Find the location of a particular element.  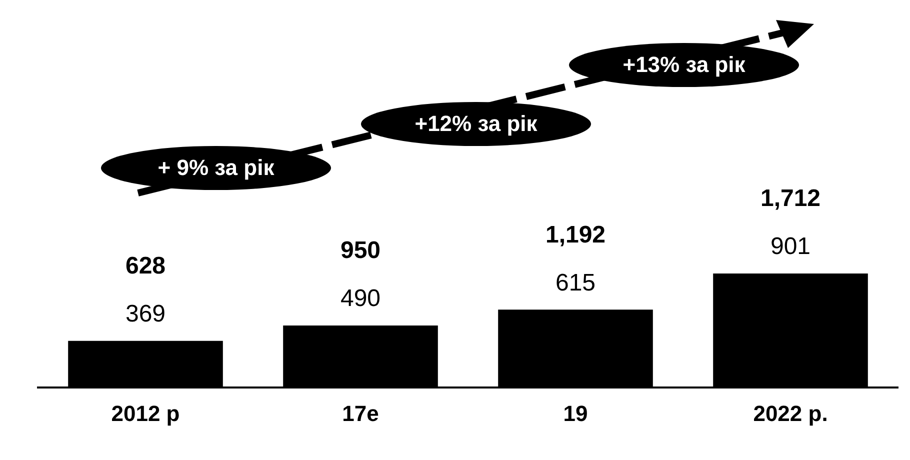

data-label: 901 is located at coordinates (790, 246).